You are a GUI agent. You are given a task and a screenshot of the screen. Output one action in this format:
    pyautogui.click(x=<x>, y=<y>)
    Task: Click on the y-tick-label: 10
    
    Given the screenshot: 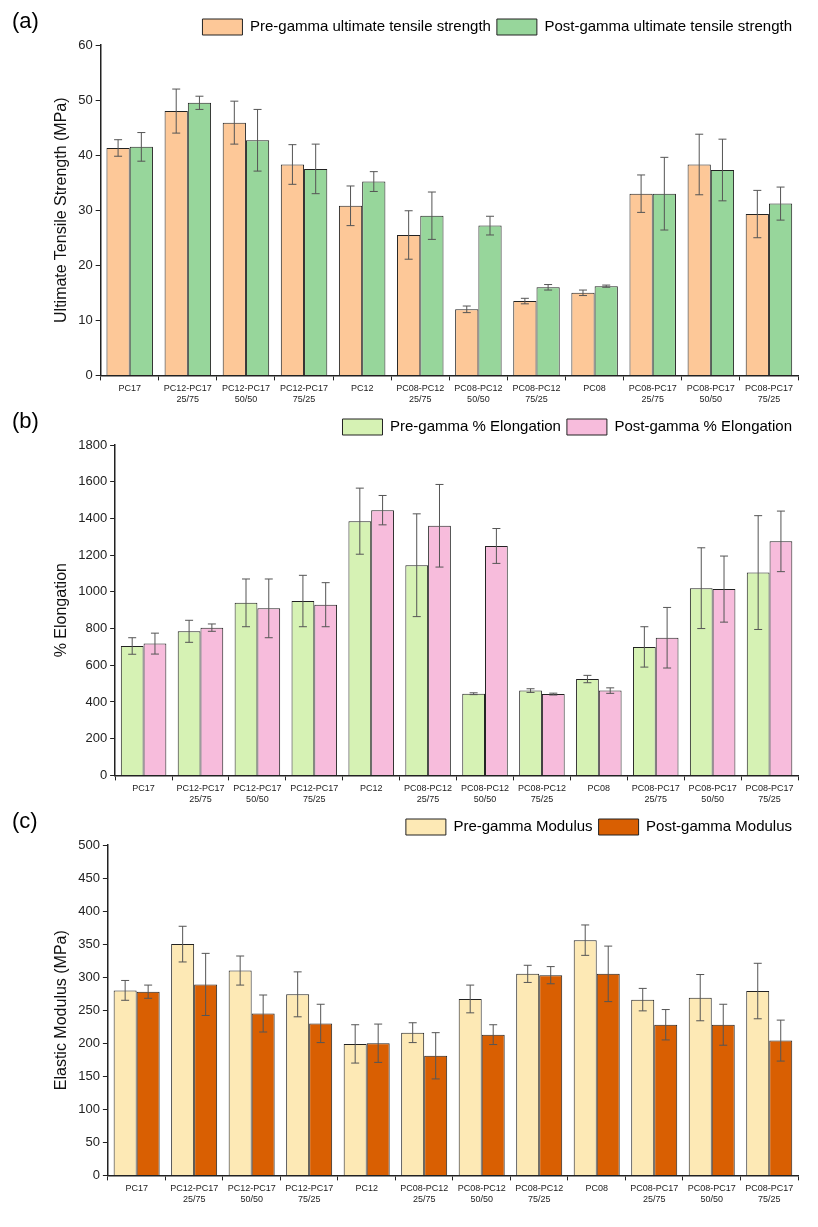 What is the action you would take?
    pyautogui.click(x=85, y=319)
    